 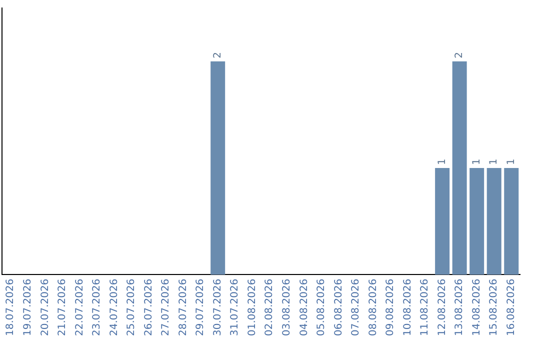 I want to click on x-tick-label: 01.08.2026, so click(x=252, y=307).